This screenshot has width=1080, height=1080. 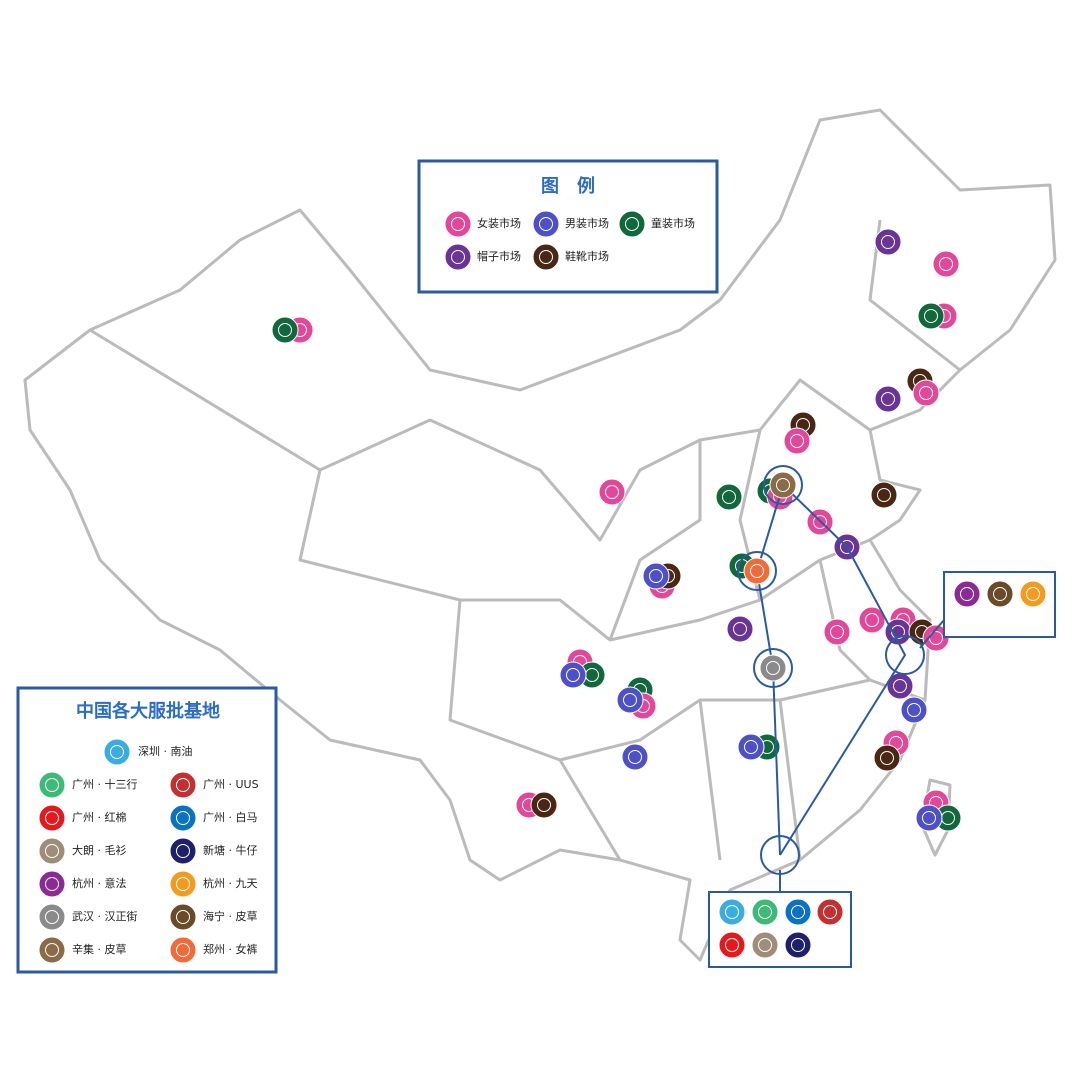 I want to click on base-legend-label: 武汉 · 汉正街, so click(x=105, y=916).